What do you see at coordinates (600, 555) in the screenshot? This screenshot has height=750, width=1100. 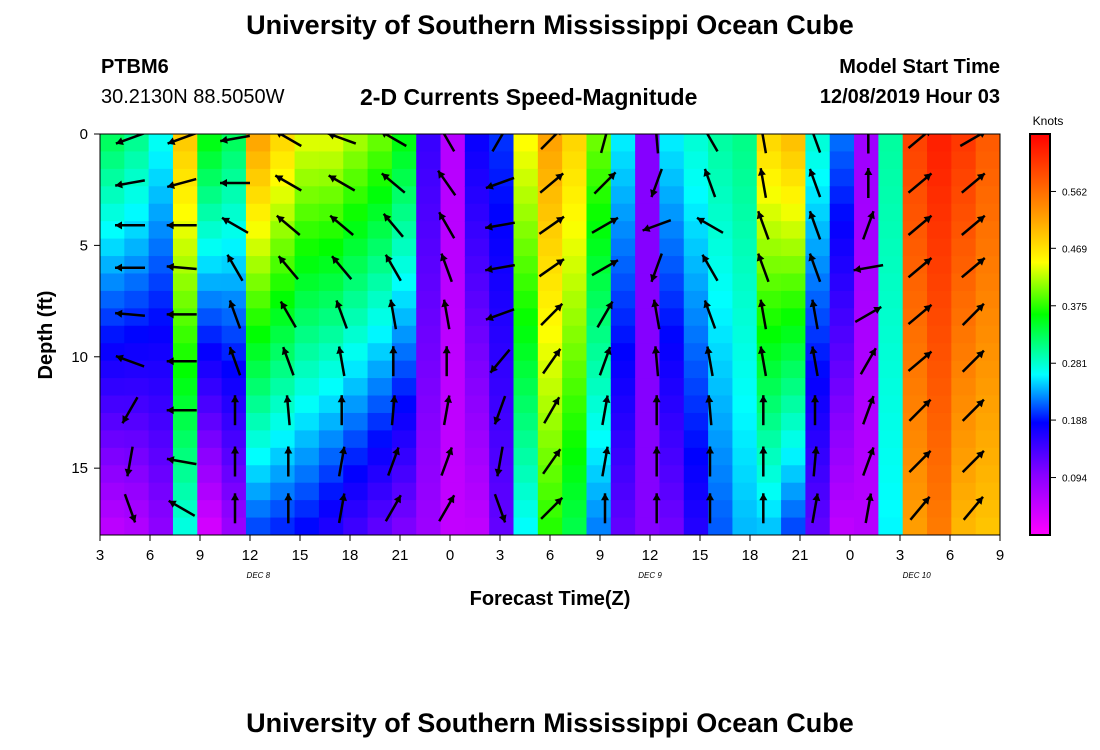 I see `x-tick-label: 9` at bounding box center [600, 555].